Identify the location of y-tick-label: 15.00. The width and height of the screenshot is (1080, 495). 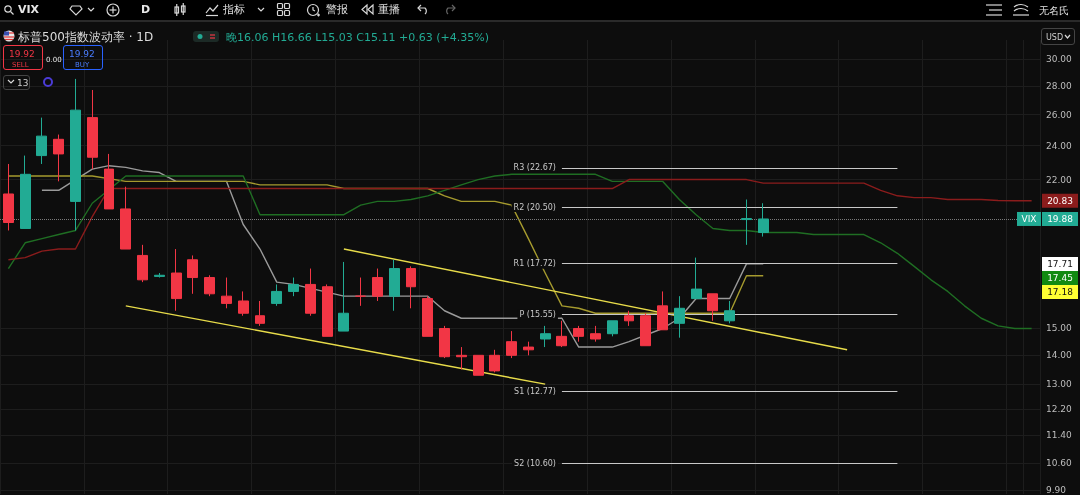
(1059, 328).